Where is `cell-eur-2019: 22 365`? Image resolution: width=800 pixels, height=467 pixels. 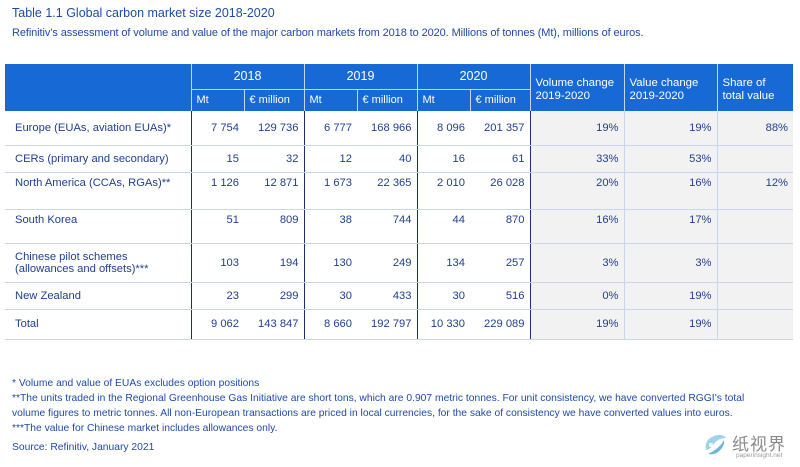
cell-eur-2019: 22 365 is located at coordinates (387, 191).